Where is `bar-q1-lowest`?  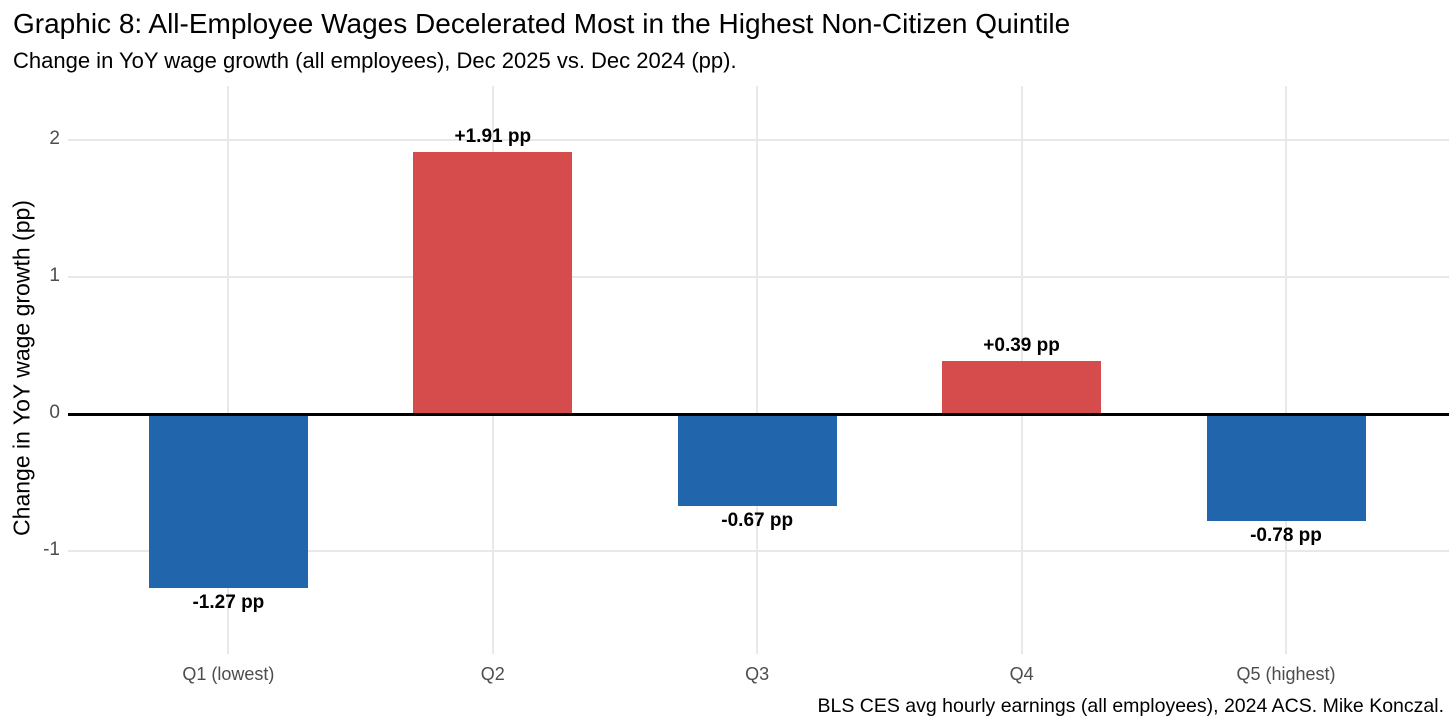
bar-q1-lowest is located at coordinates (228, 501).